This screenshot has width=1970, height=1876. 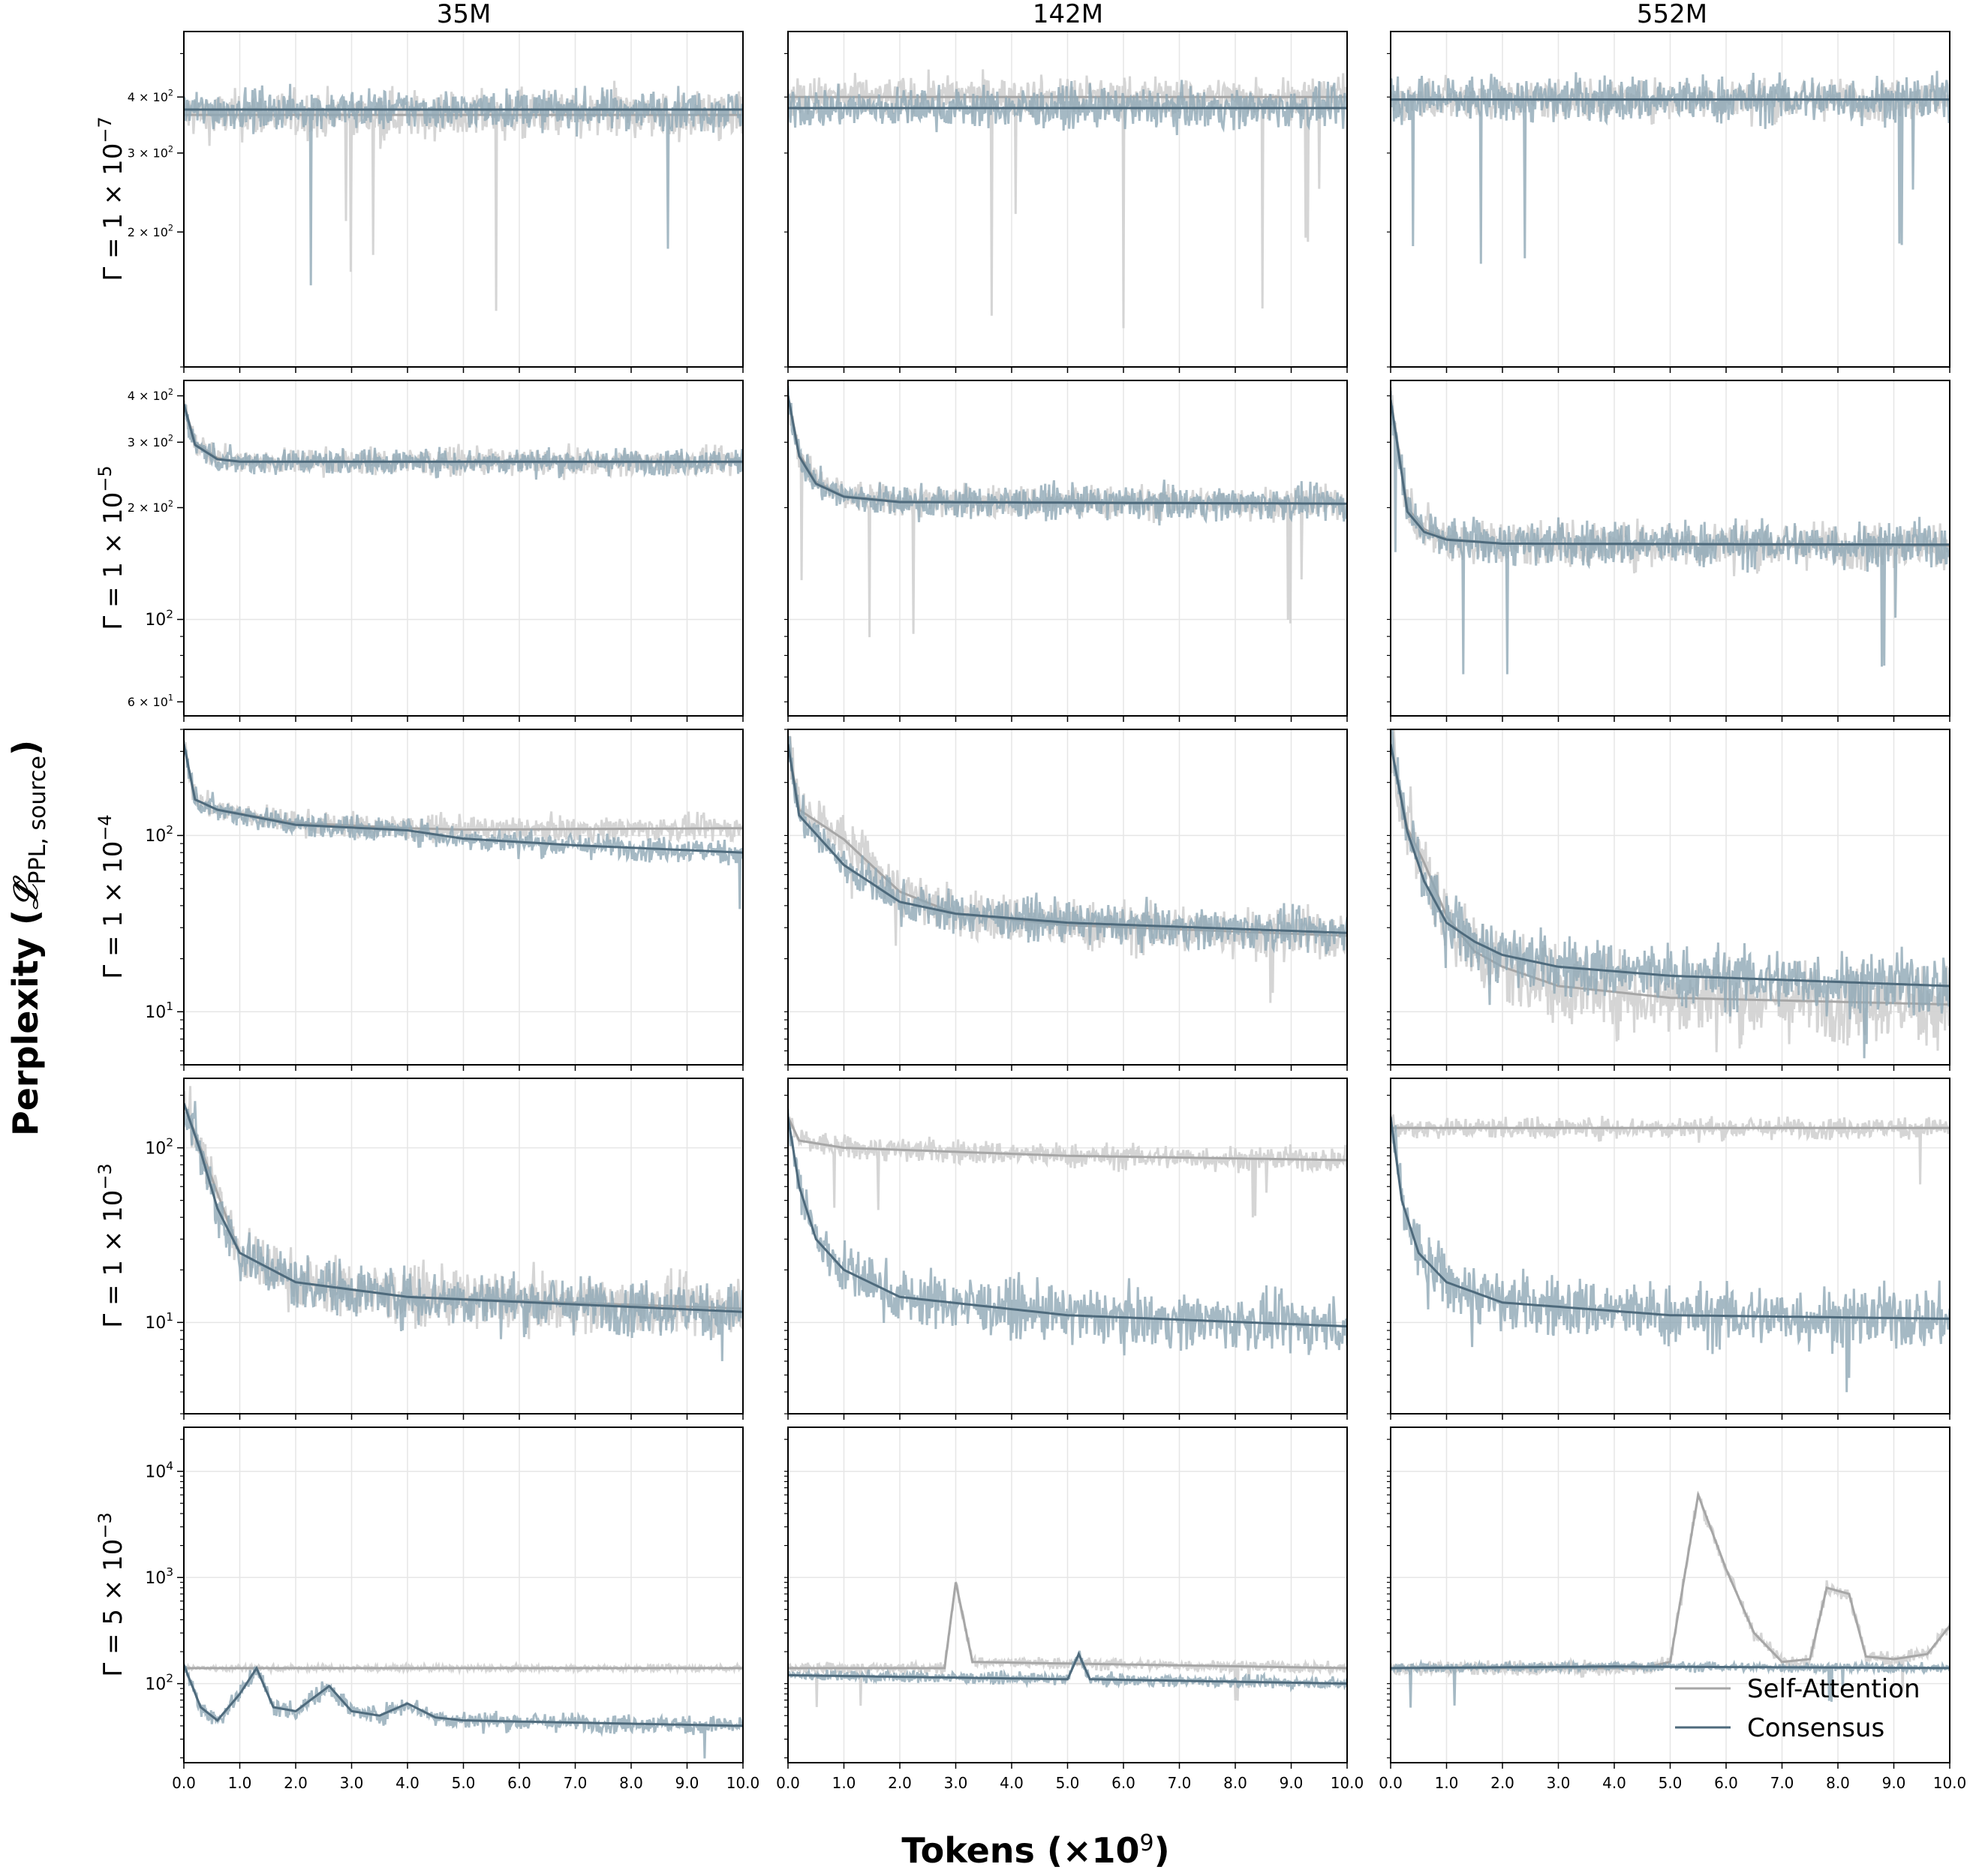 I want to click on x-axis-label-sup: 9, so click(x=1147, y=1843).